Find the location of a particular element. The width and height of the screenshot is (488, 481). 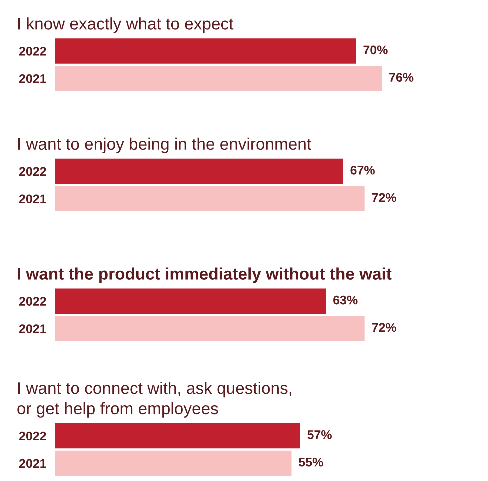

data-label: 57% is located at coordinates (320, 435).